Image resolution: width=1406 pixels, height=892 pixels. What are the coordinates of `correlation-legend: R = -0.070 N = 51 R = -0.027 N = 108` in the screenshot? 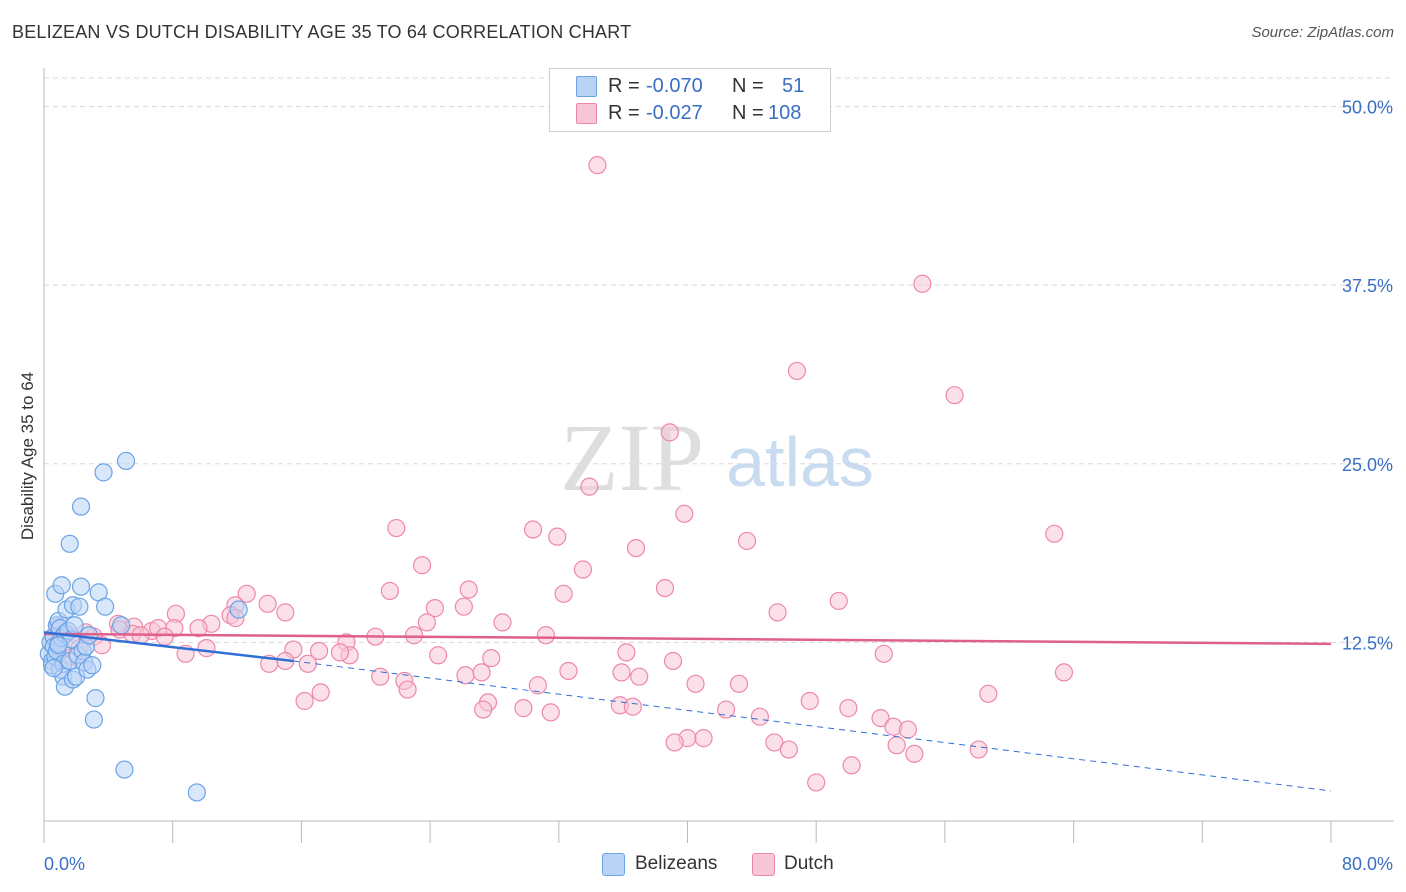 It's located at (690, 100).